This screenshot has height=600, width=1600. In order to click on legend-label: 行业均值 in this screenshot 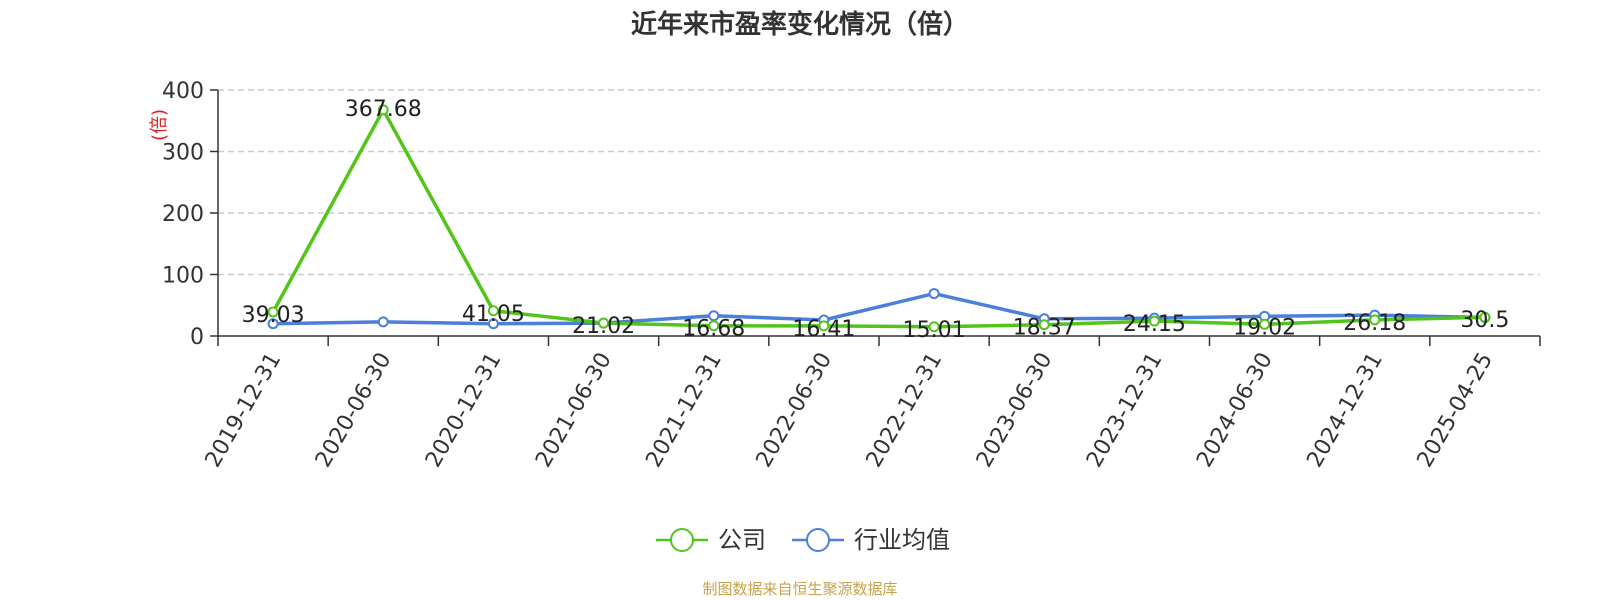, I will do `click(902, 540)`.